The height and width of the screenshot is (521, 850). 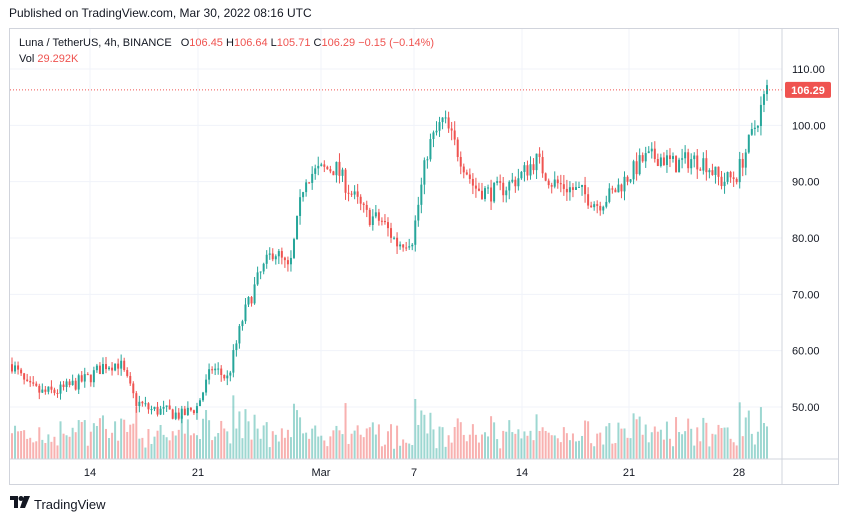 What do you see at coordinates (317, 43) in the screenshot?
I see `legend-c-label: C` at bounding box center [317, 43].